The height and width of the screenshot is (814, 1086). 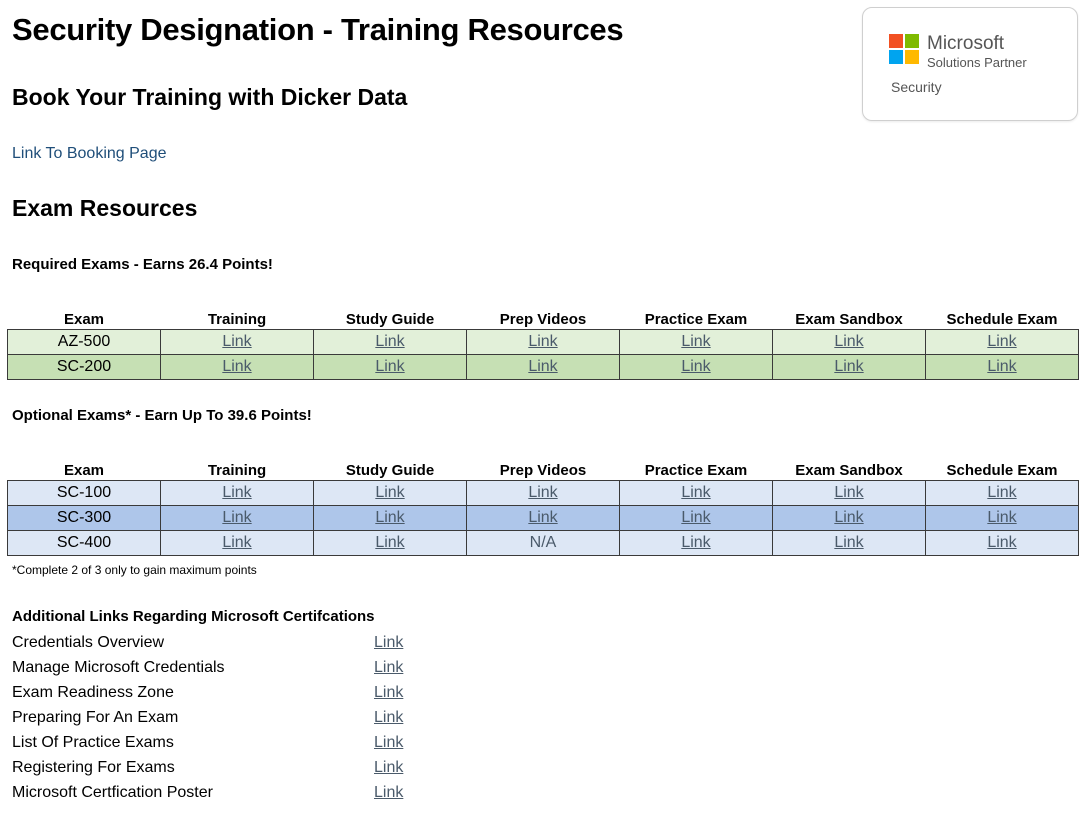 I want to click on booking-page-link: Link To Booking Page, so click(x=89, y=153).